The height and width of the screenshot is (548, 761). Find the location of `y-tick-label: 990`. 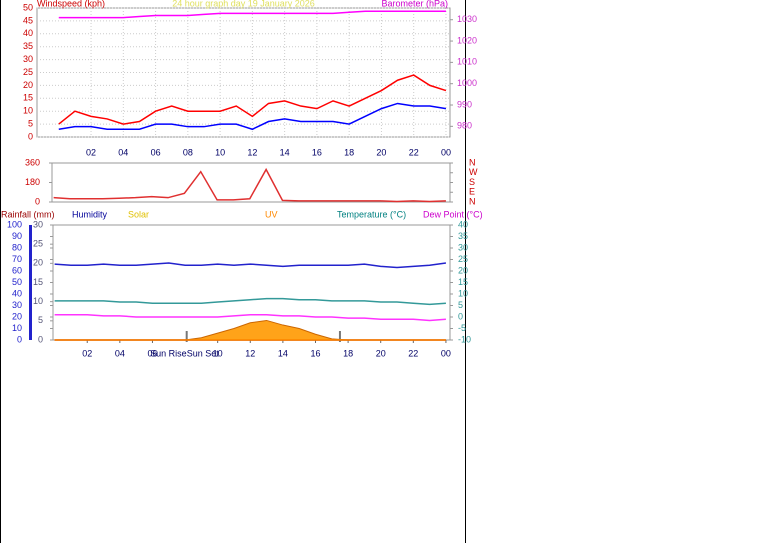

y-tick-label: 990 is located at coordinates (464, 104).